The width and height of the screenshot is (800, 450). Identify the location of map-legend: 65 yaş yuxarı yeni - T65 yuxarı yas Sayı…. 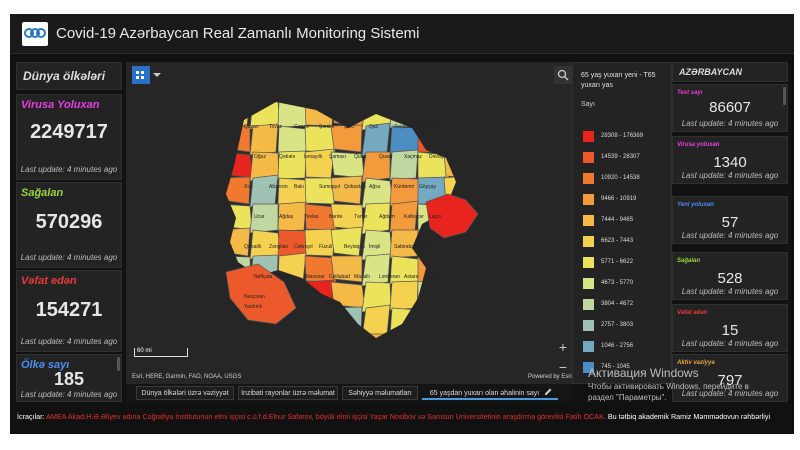
(622, 223).